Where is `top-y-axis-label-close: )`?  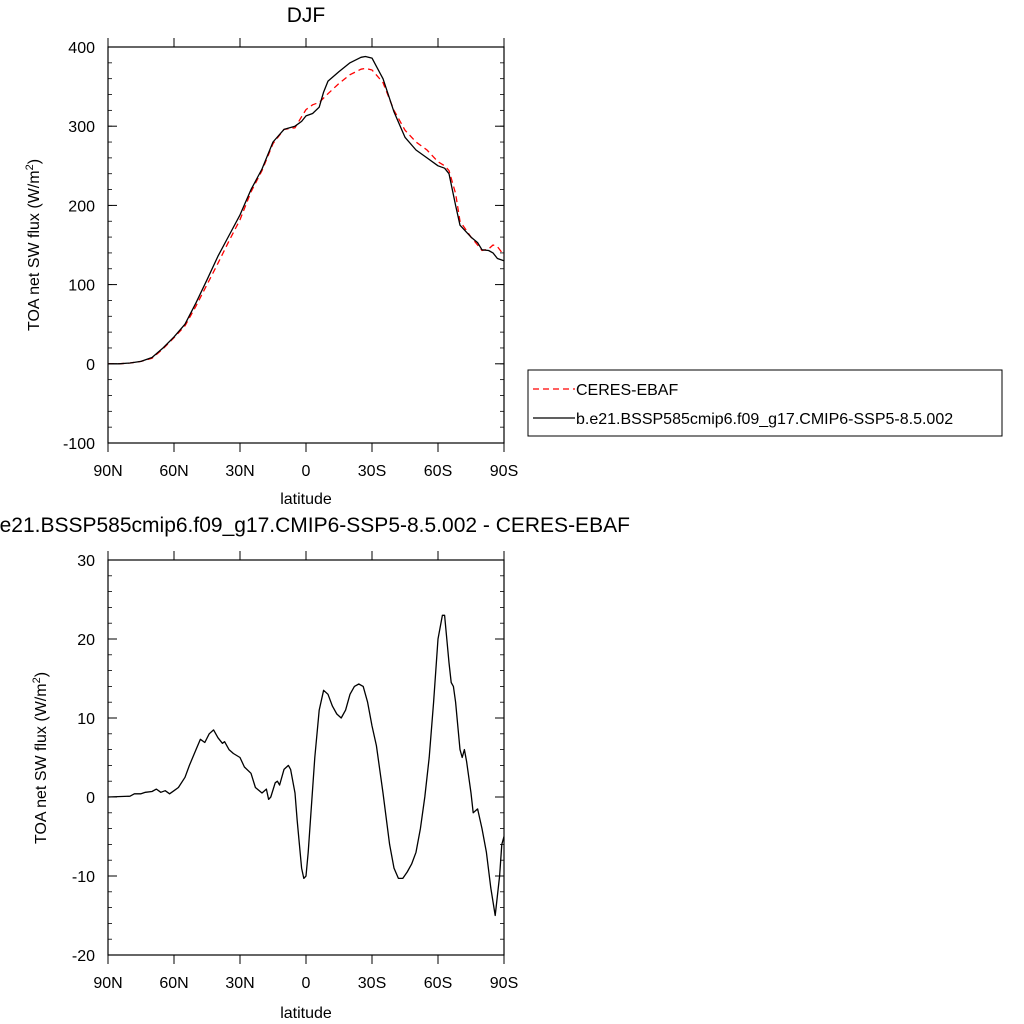 top-y-axis-label-close: ) is located at coordinates (34, 161).